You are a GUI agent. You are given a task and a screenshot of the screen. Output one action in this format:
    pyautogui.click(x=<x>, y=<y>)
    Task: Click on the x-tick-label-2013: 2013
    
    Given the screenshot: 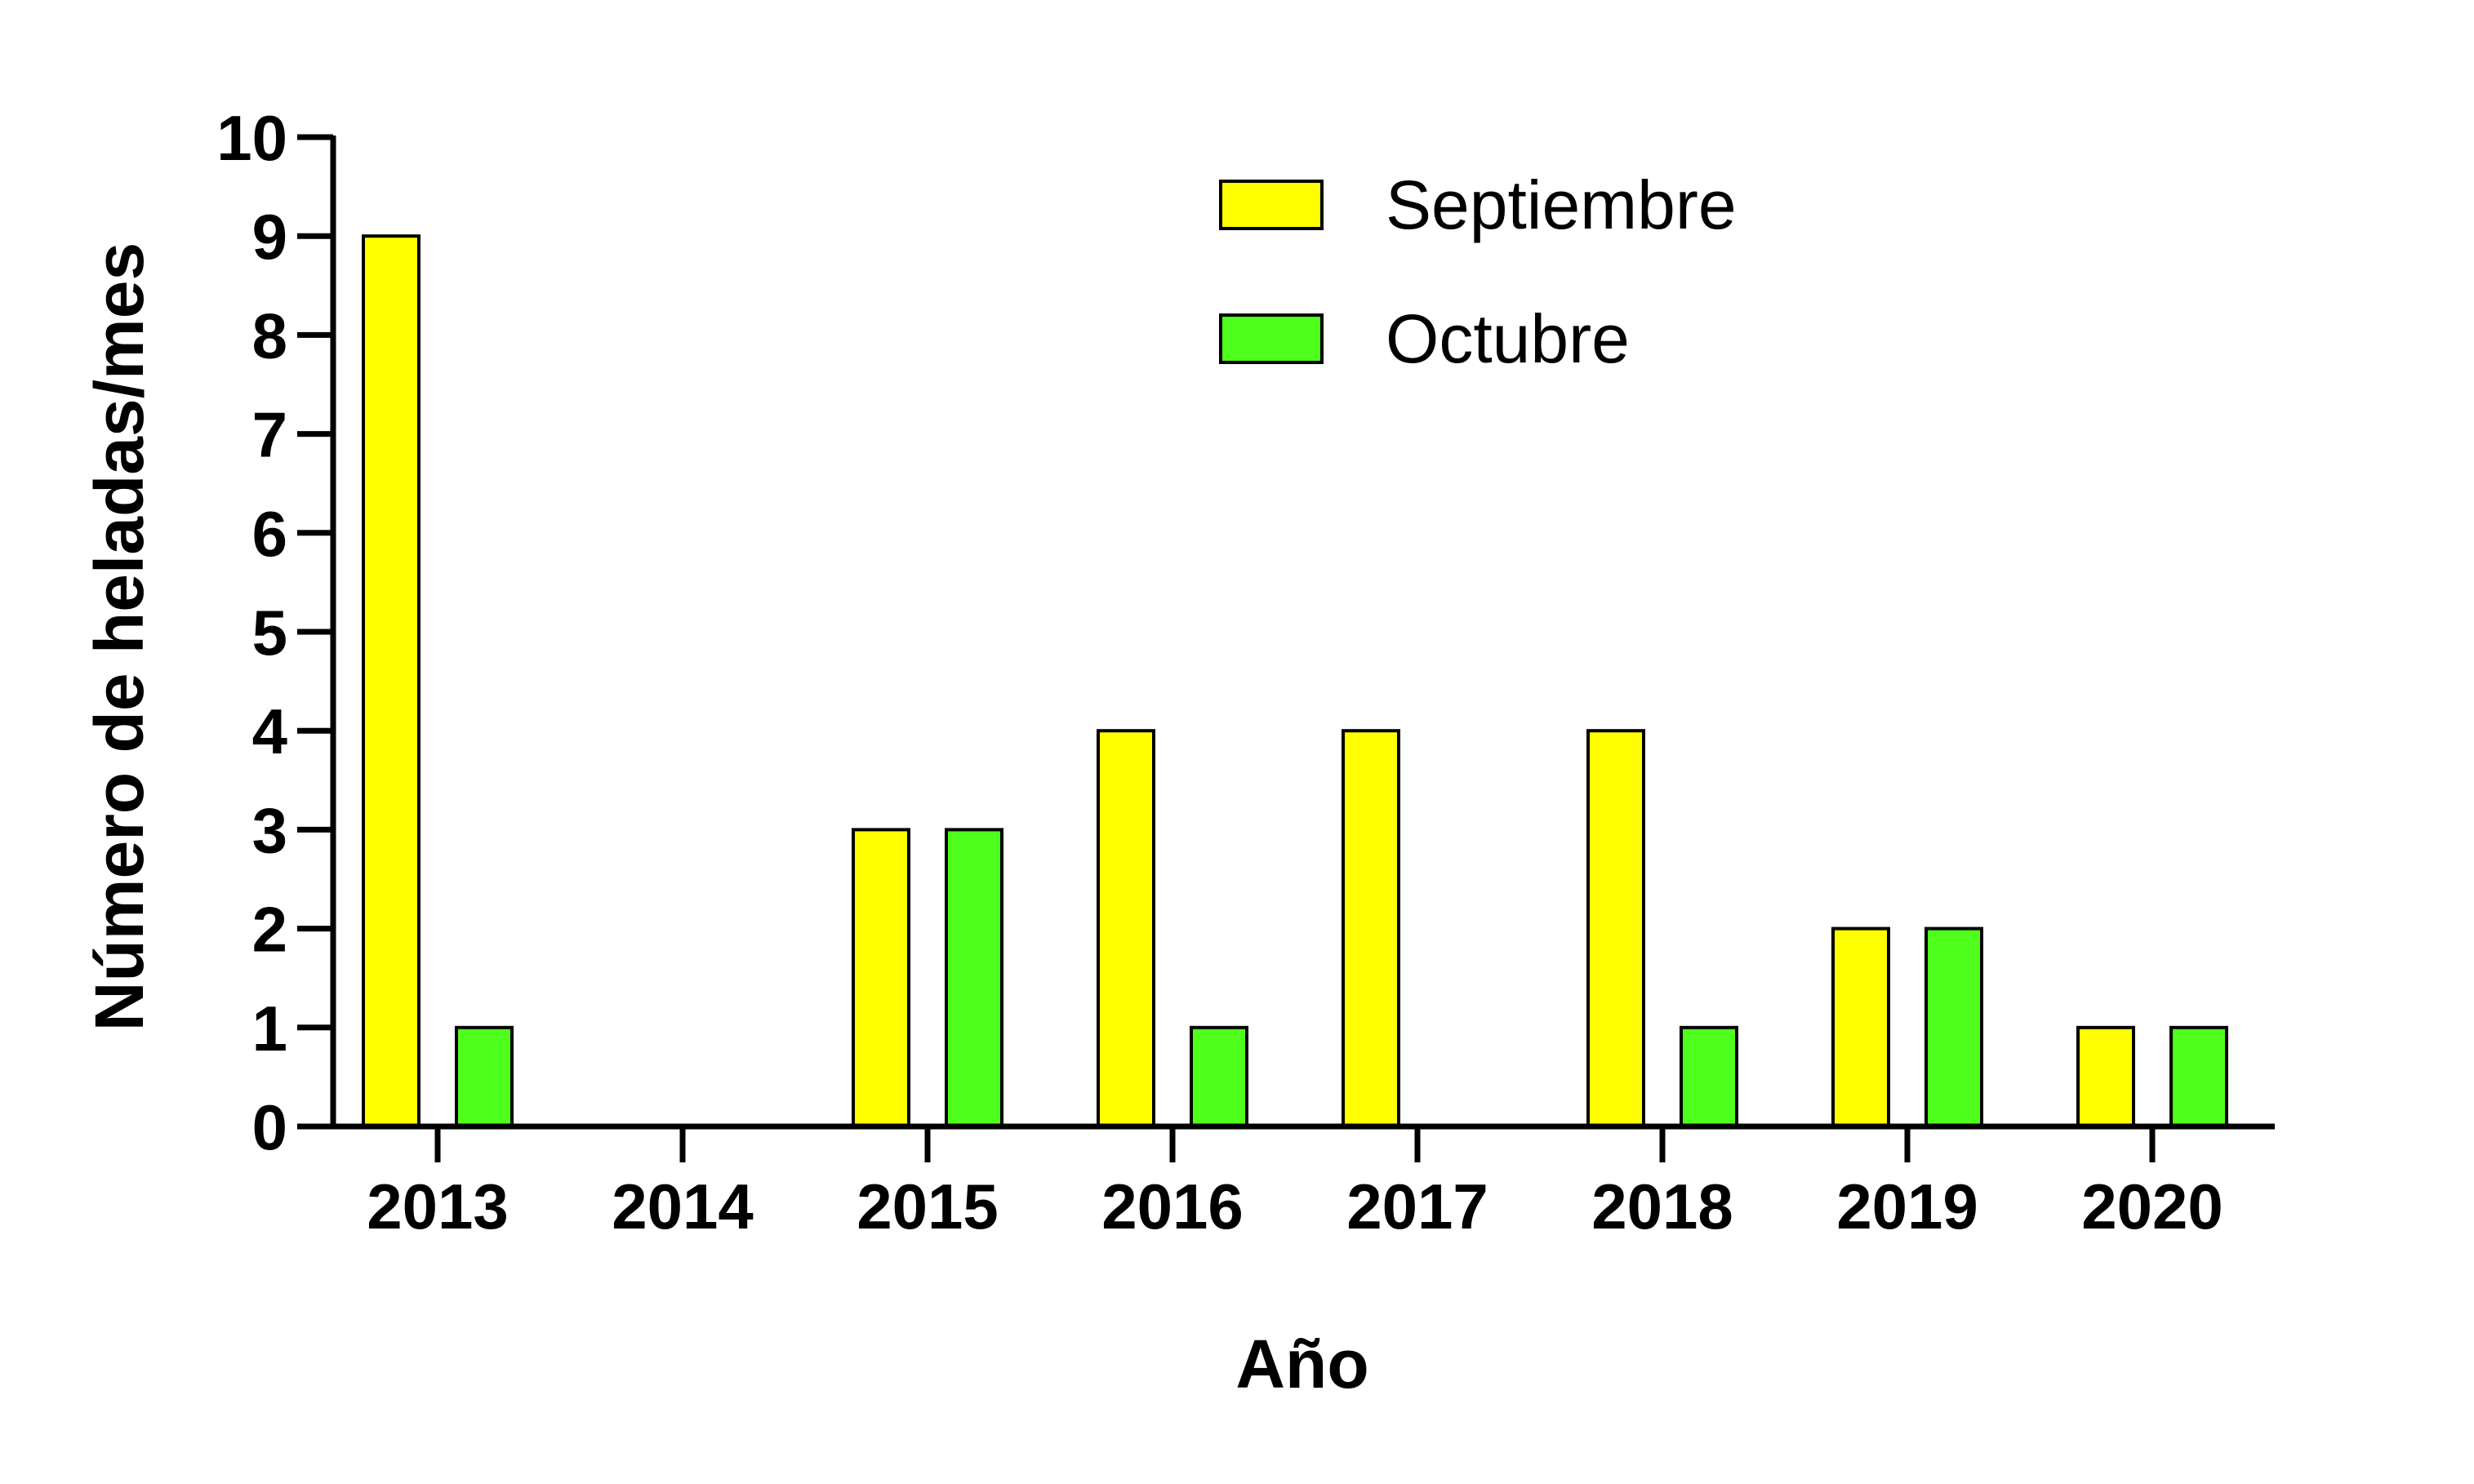 What is the action you would take?
    pyautogui.click(x=438, y=1206)
    